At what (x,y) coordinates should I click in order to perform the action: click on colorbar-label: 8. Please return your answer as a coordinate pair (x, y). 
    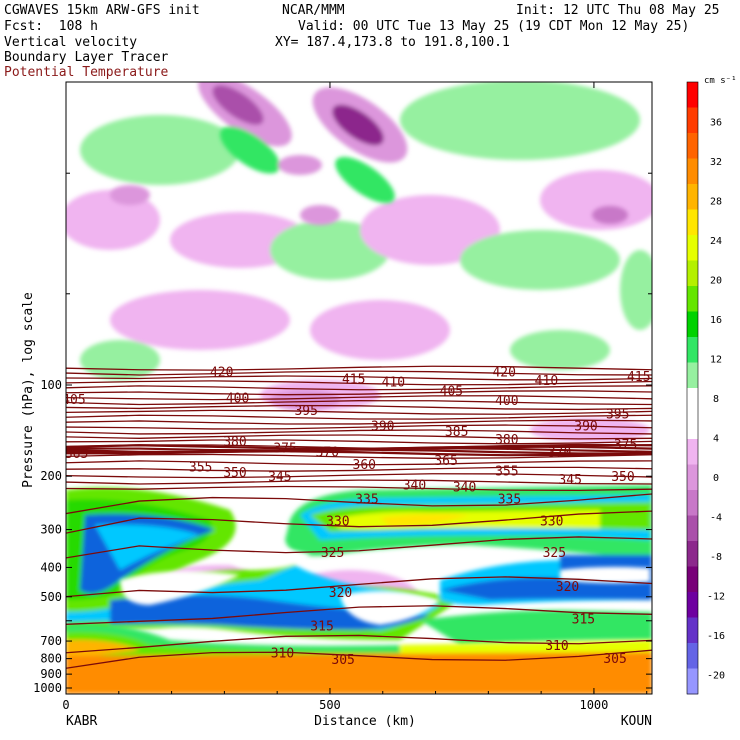
    Looking at the image, I should click on (716, 399).